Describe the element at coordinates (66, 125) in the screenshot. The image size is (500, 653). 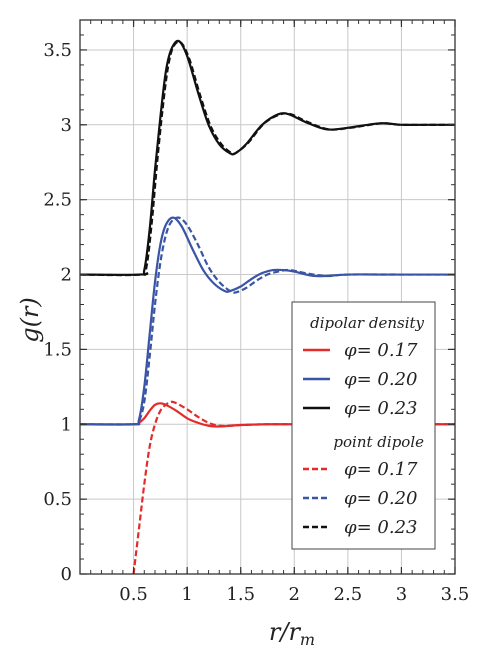
I see `y-tick-label: 3` at that location.